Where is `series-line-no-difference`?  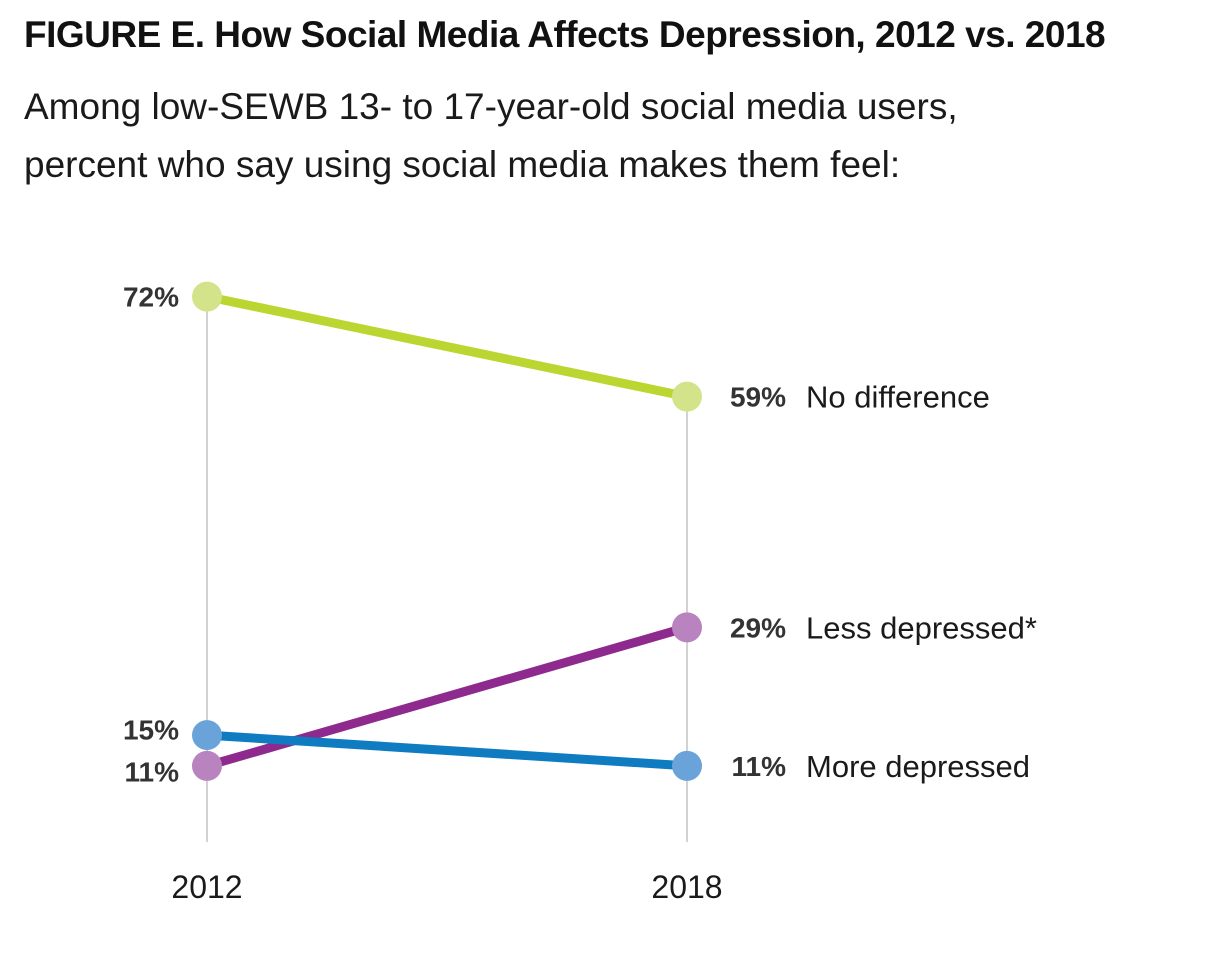
series-line-no-difference is located at coordinates (447, 347).